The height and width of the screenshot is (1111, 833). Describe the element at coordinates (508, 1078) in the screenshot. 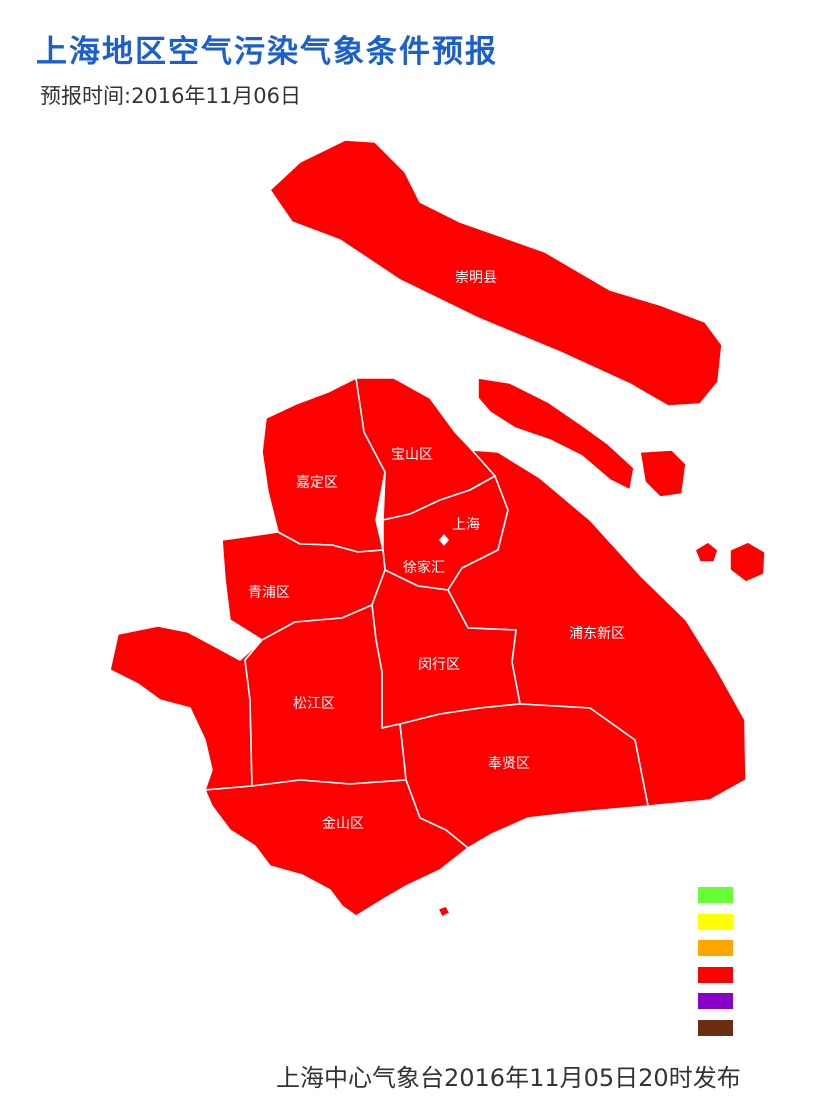

I see `issued-by: 上海中心气象台2016年11月05日20时发布` at that location.